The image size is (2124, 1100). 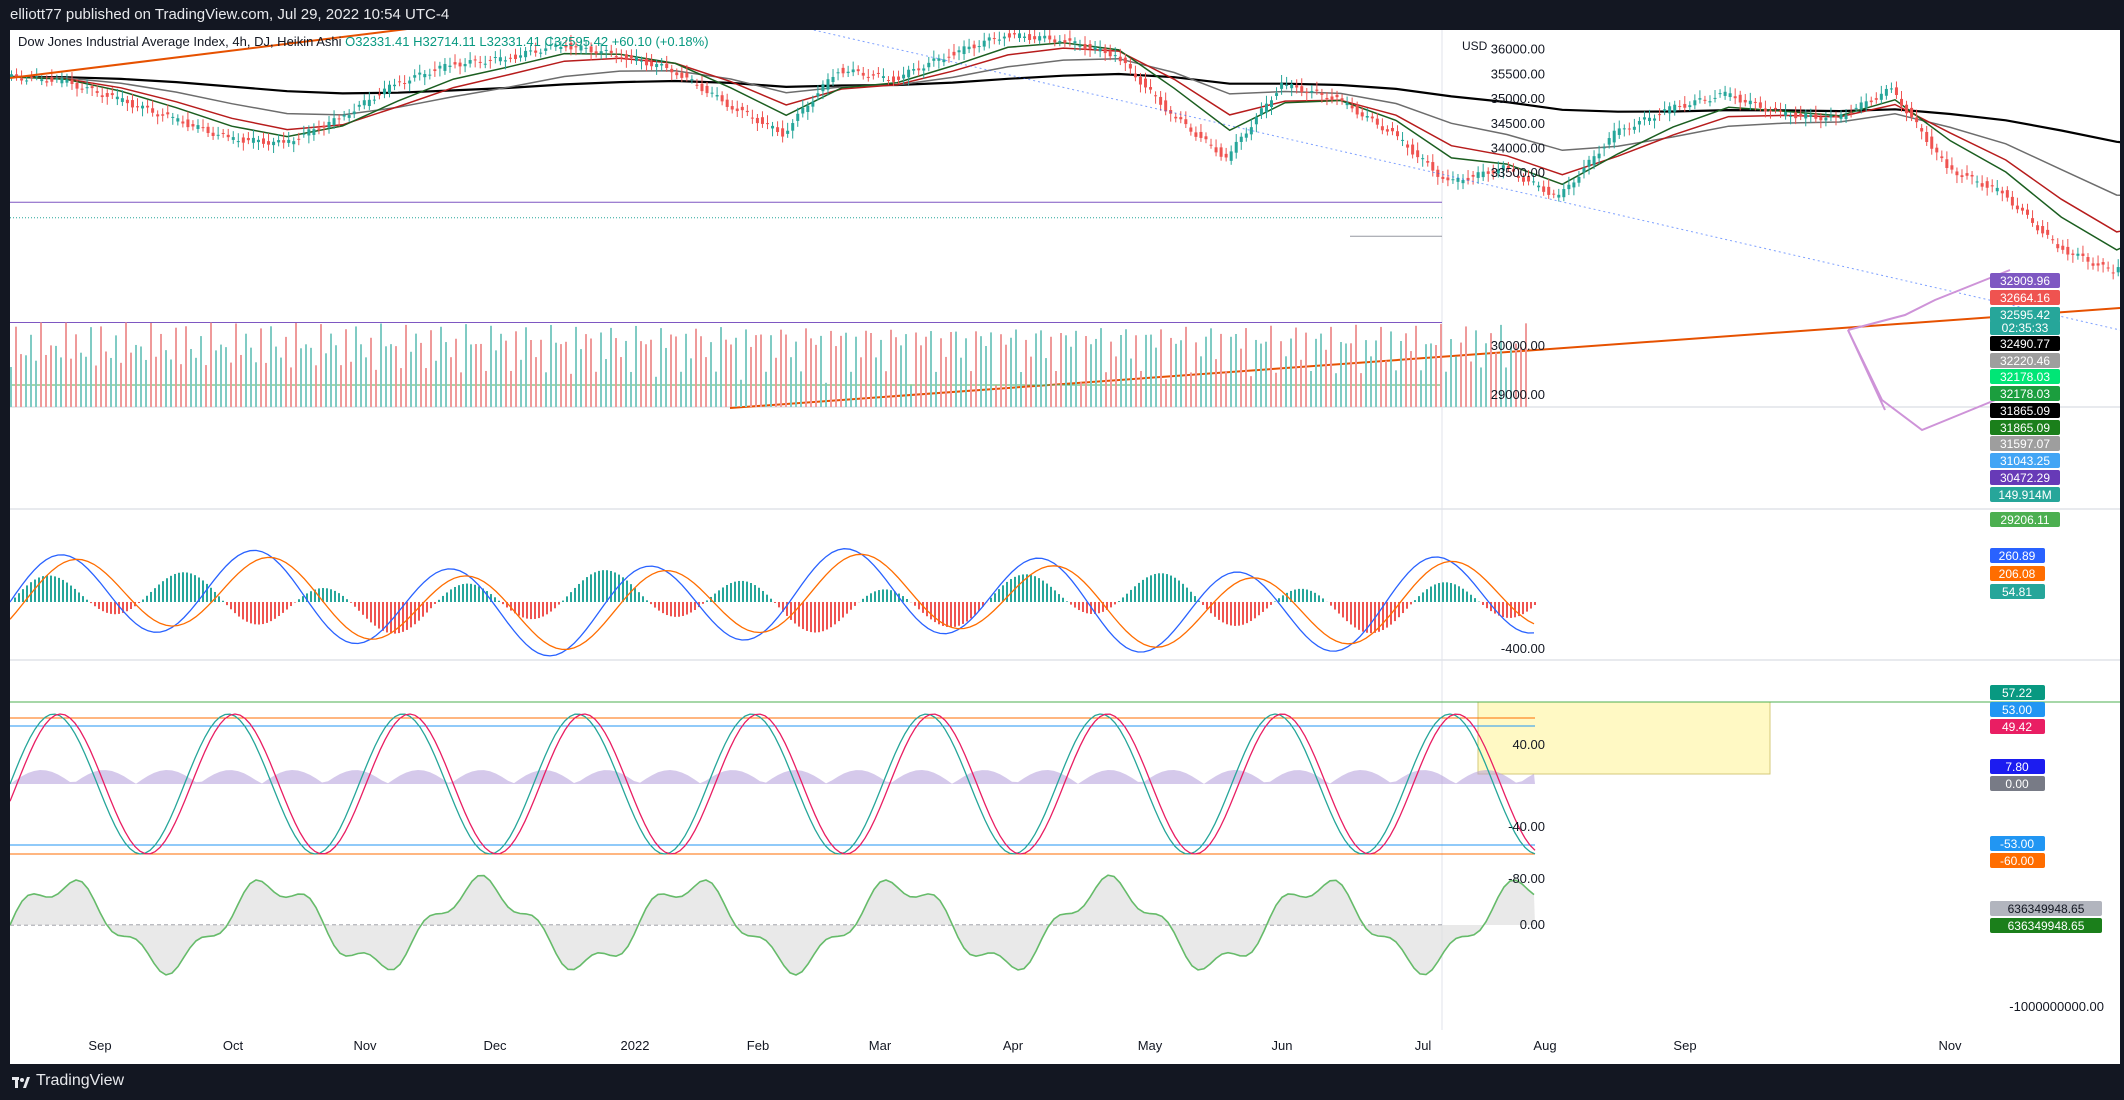 What do you see at coordinates (1526, 826) in the screenshot?
I see `osc-tick-label: -40.00` at bounding box center [1526, 826].